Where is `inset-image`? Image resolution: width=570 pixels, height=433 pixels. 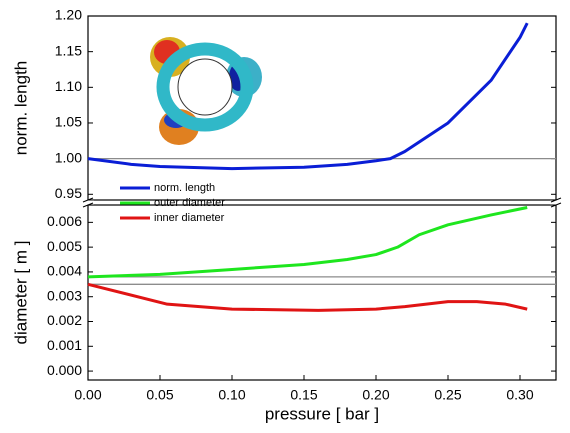 inset-image is located at coordinates (206, 91).